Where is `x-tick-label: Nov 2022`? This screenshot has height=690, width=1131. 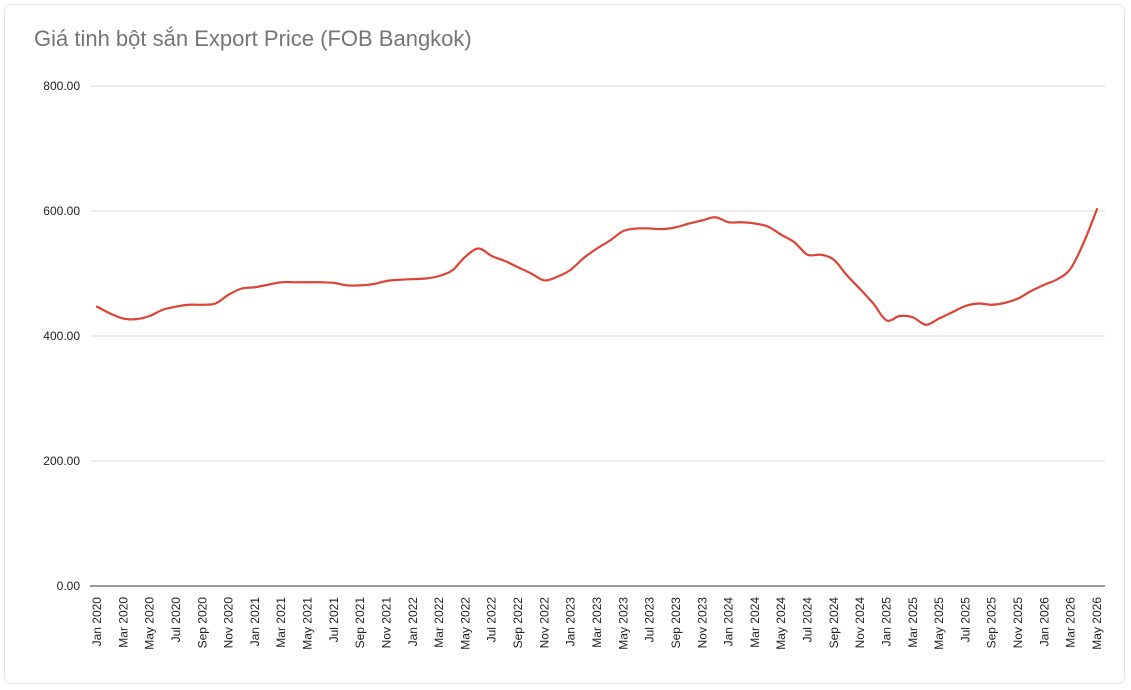 x-tick-label: Nov 2022 is located at coordinates (544, 623).